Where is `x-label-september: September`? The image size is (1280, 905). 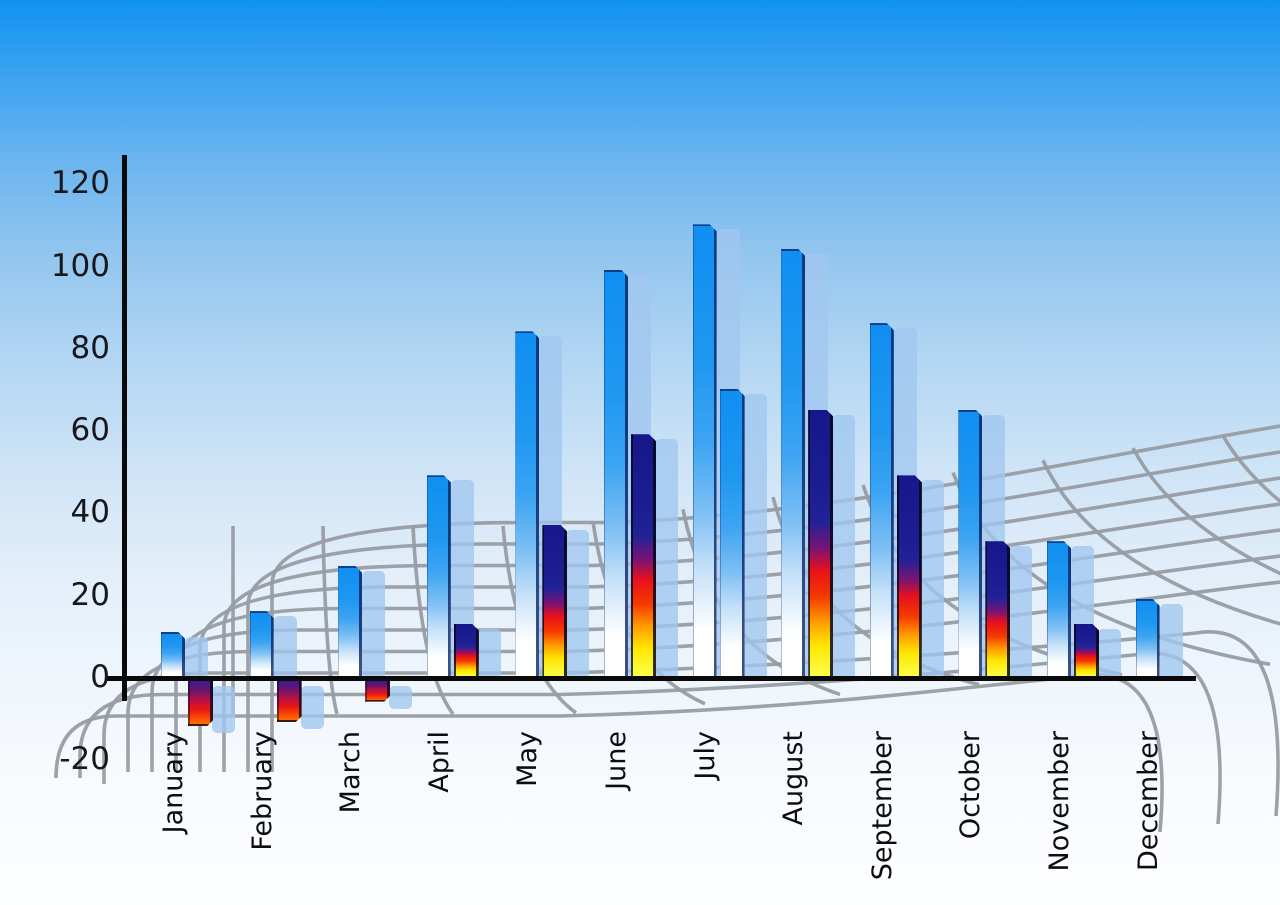 x-label-september: September is located at coordinates (882, 806).